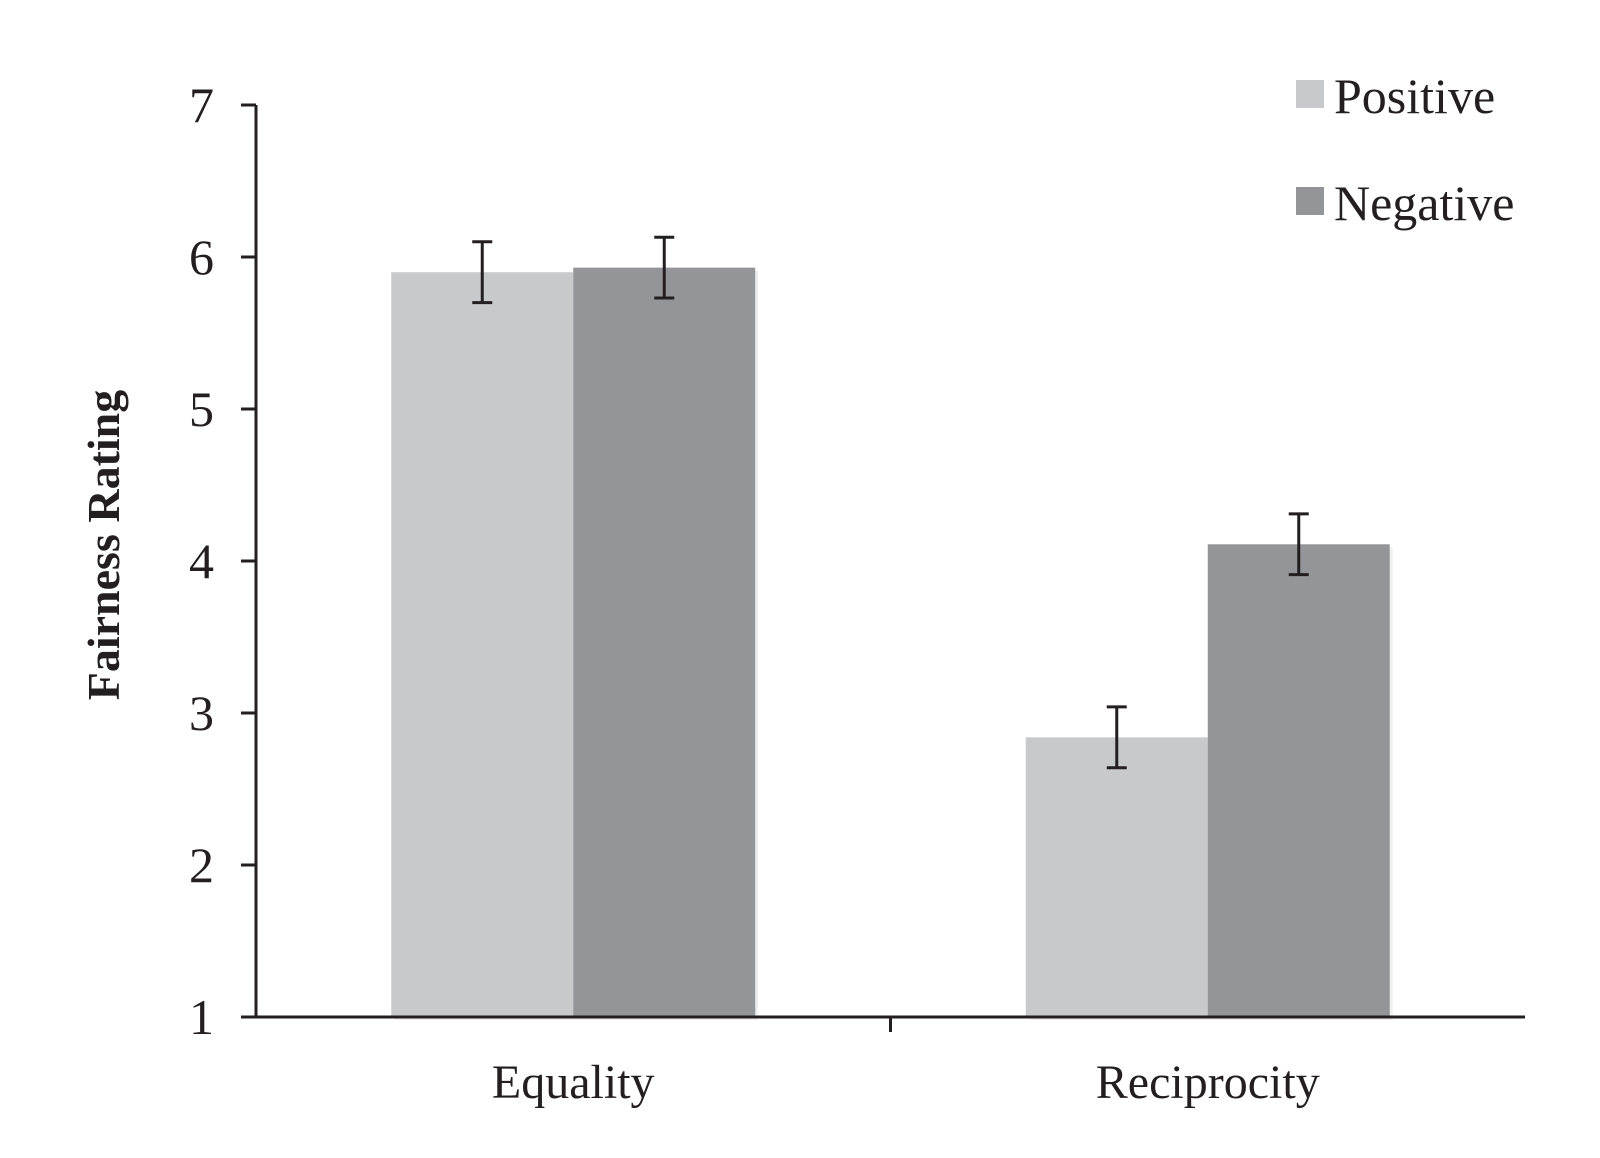 Image resolution: width=1600 pixels, height=1158 pixels. I want to click on bar-positive-reciprocity, so click(1116, 877).